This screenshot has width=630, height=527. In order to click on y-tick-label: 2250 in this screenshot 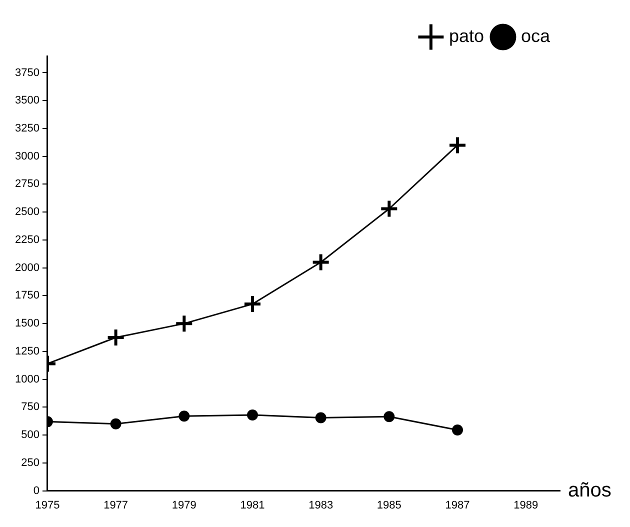, I will do `click(27, 240)`.